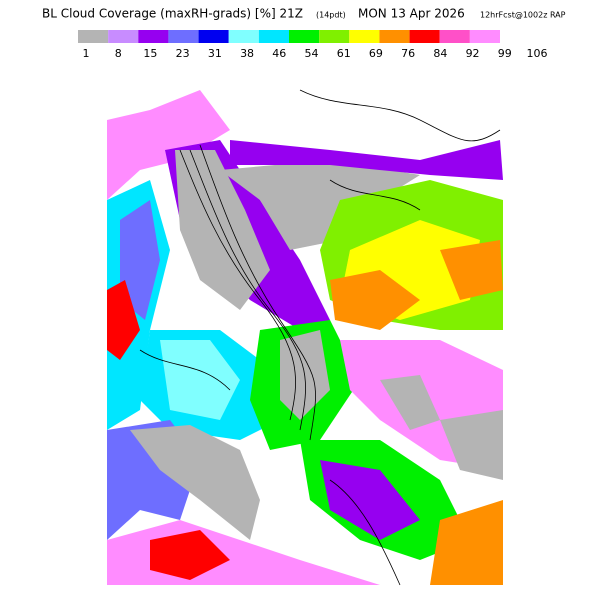  Describe the element at coordinates (312, 53) in the screenshot. I see `colorbar-label: 54` at that location.